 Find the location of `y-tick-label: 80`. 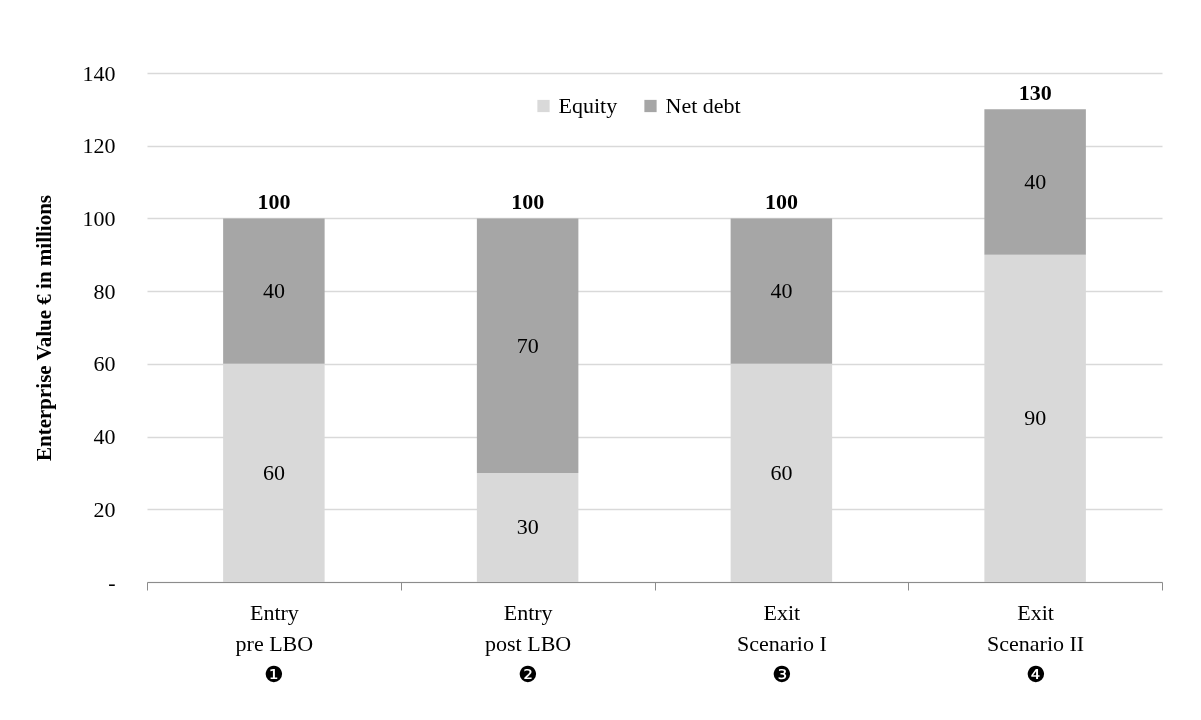

y-tick-label: 80 is located at coordinates (104, 291).